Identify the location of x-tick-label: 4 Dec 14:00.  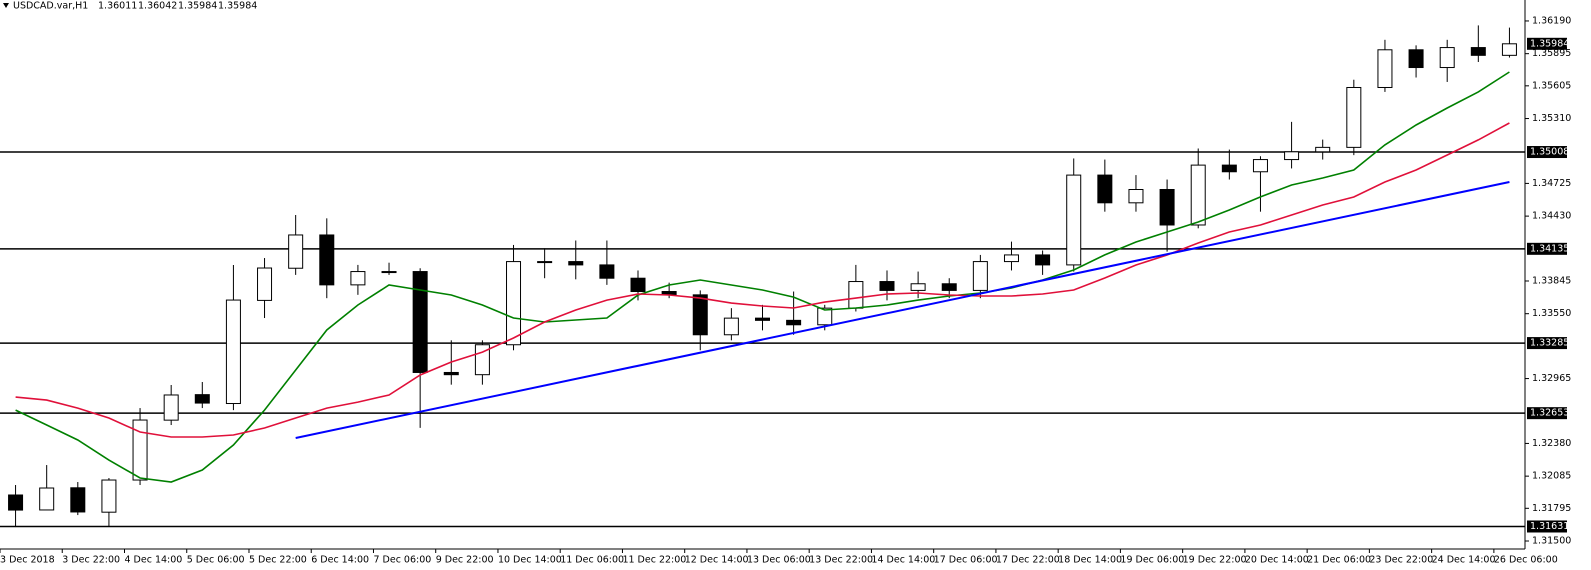
(153, 560).